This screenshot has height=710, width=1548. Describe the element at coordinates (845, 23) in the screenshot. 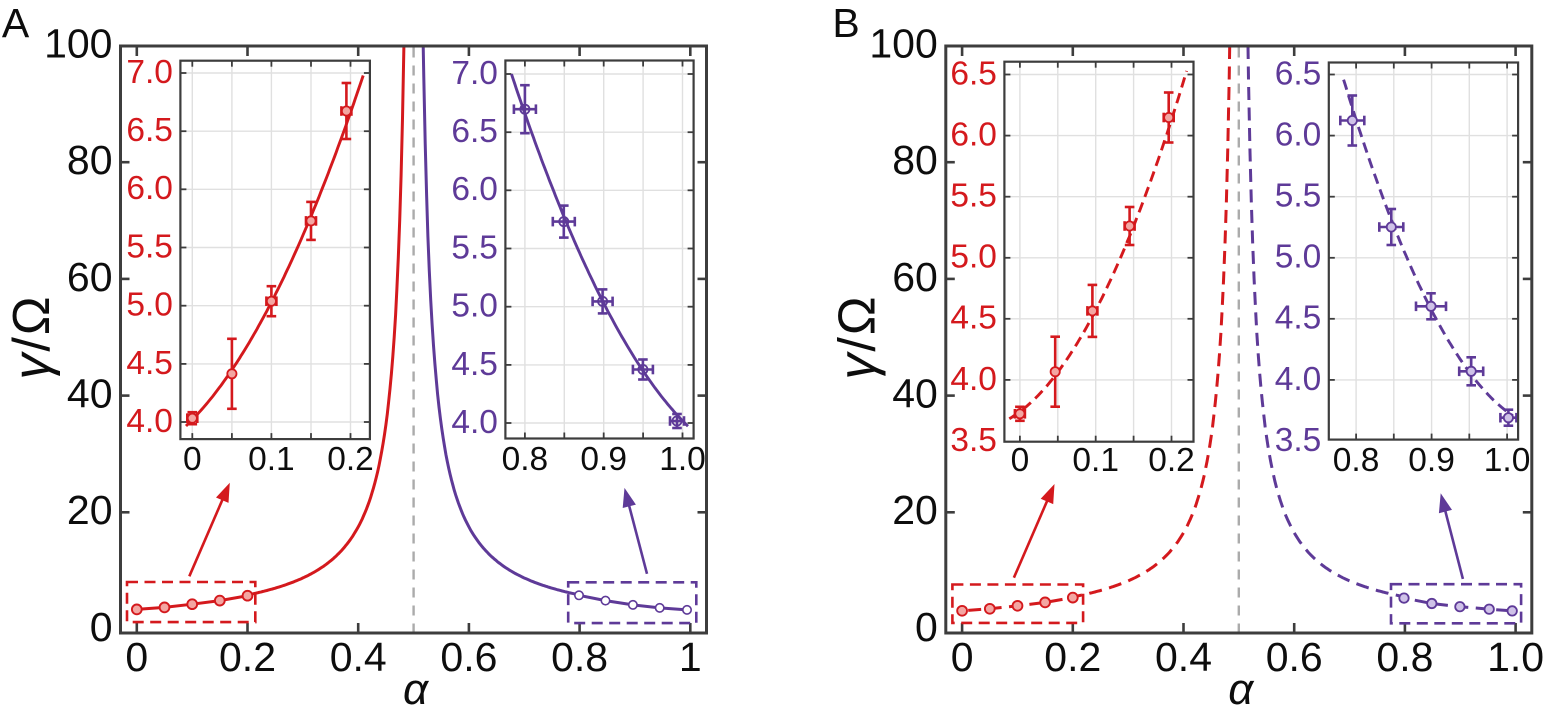

I see `svg-text: B` at that location.